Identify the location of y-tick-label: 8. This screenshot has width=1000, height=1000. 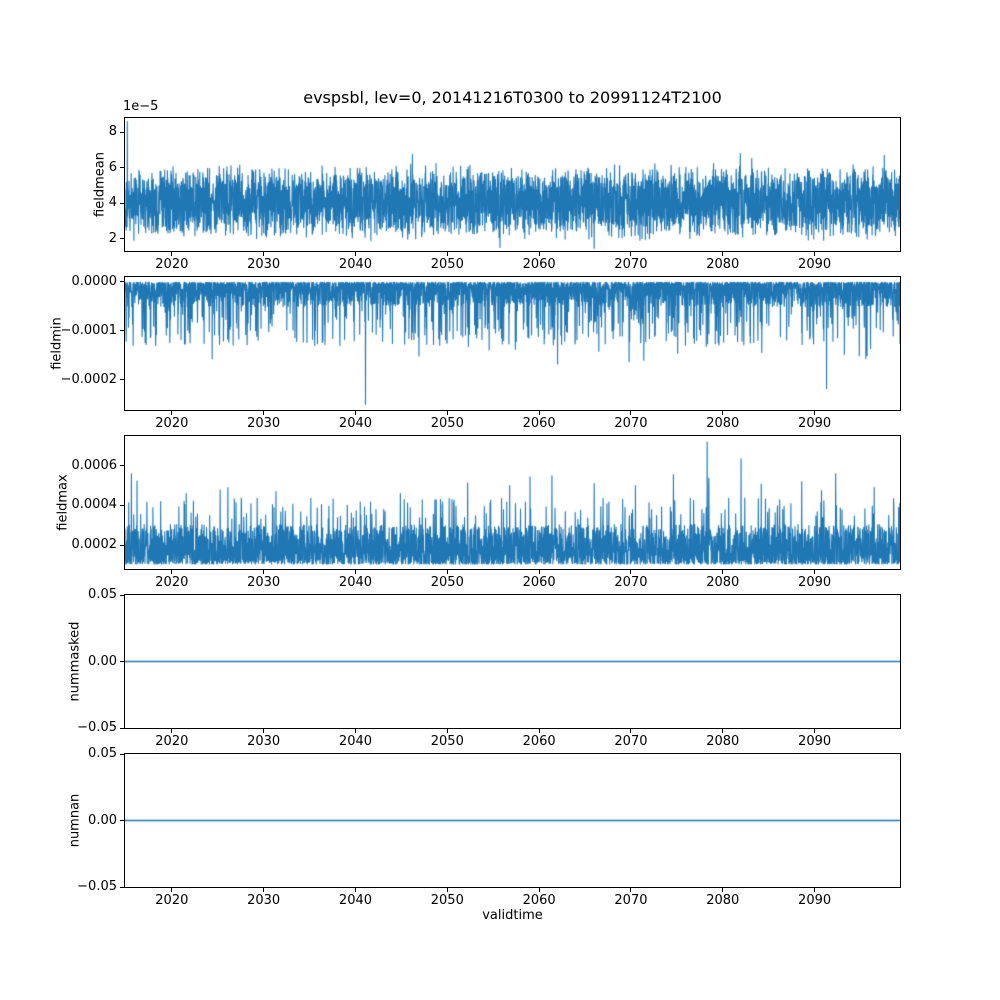
(112, 132).